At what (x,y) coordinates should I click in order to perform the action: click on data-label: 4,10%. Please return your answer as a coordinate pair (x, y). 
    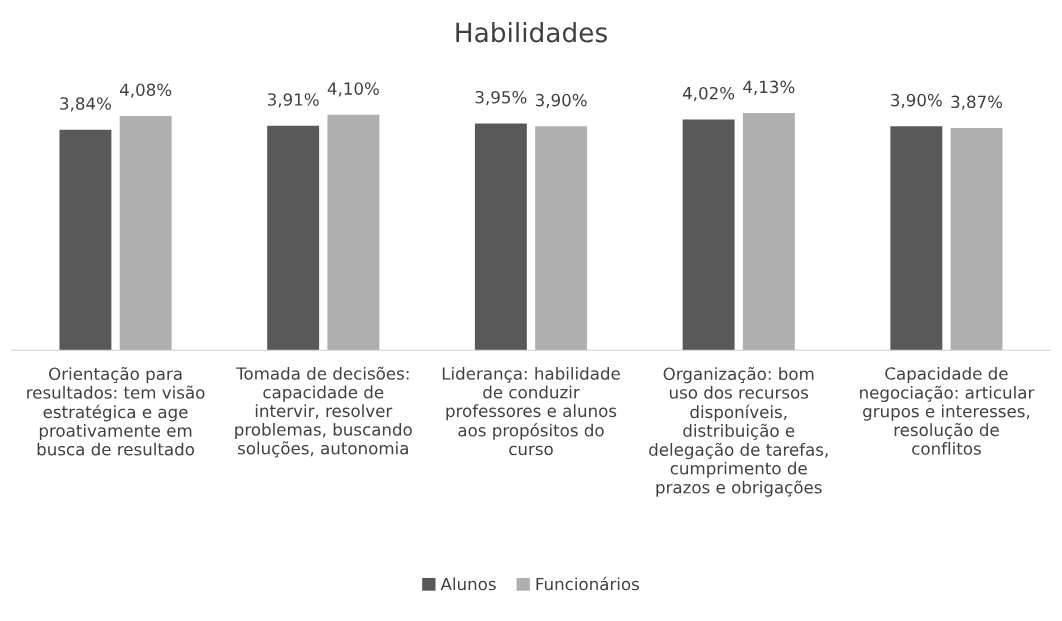
    Looking at the image, I should click on (353, 89).